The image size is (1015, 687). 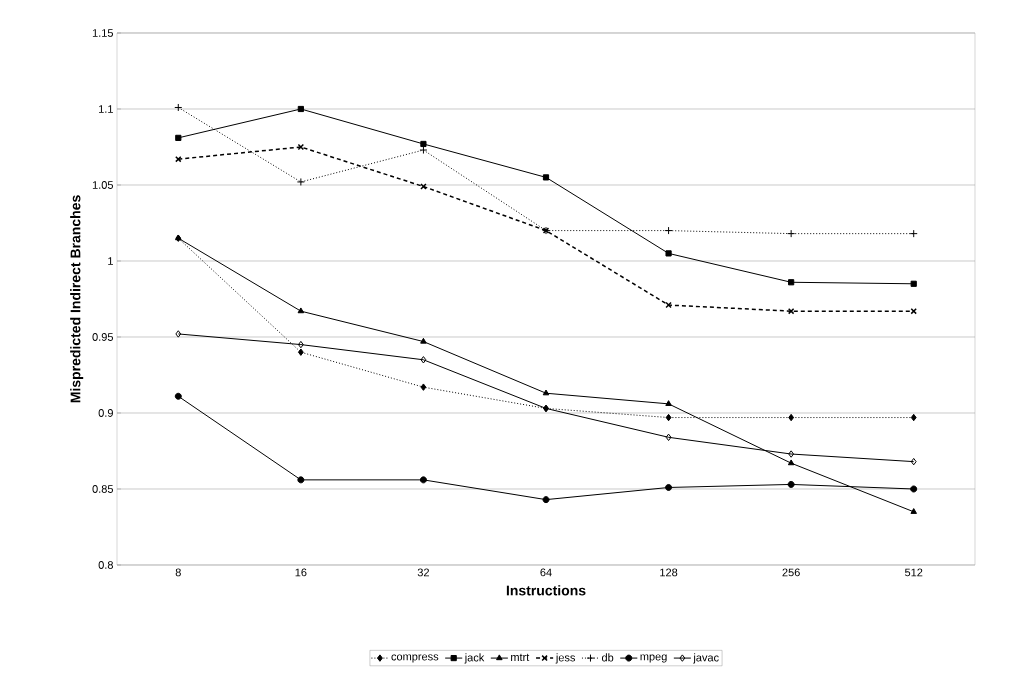 What do you see at coordinates (520, 657) in the screenshot?
I see `legend-label: mtrt` at bounding box center [520, 657].